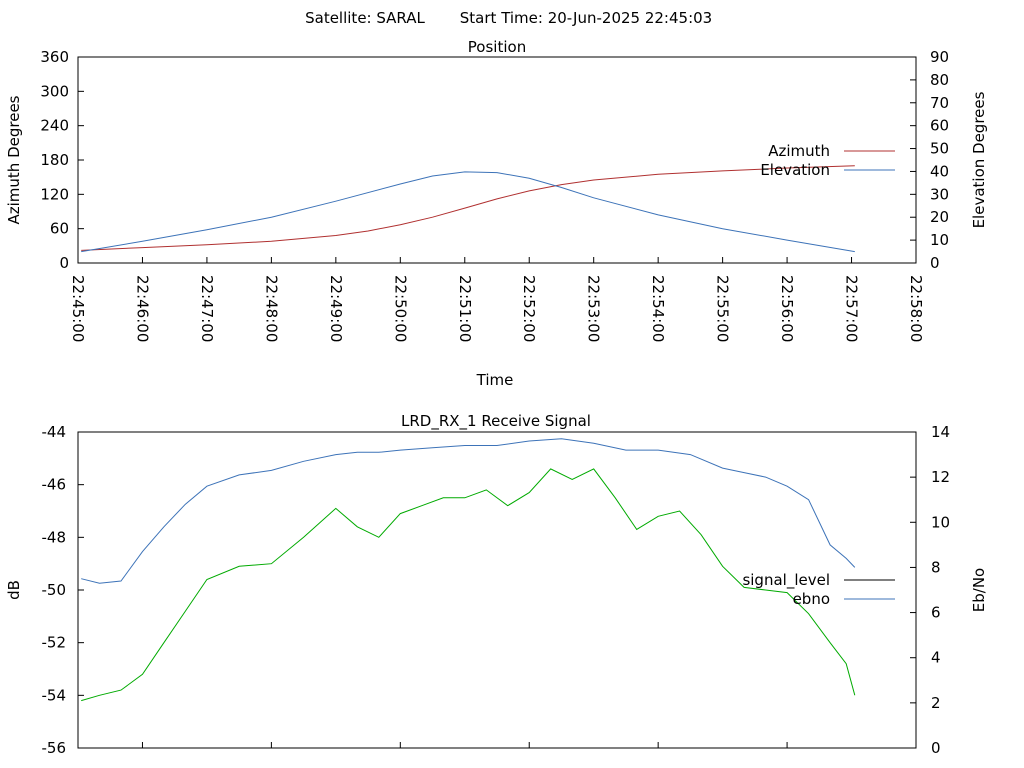  What do you see at coordinates (336, 308) in the screenshot?
I see `position-x-tick-label: 22:49:00` at bounding box center [336, 308].